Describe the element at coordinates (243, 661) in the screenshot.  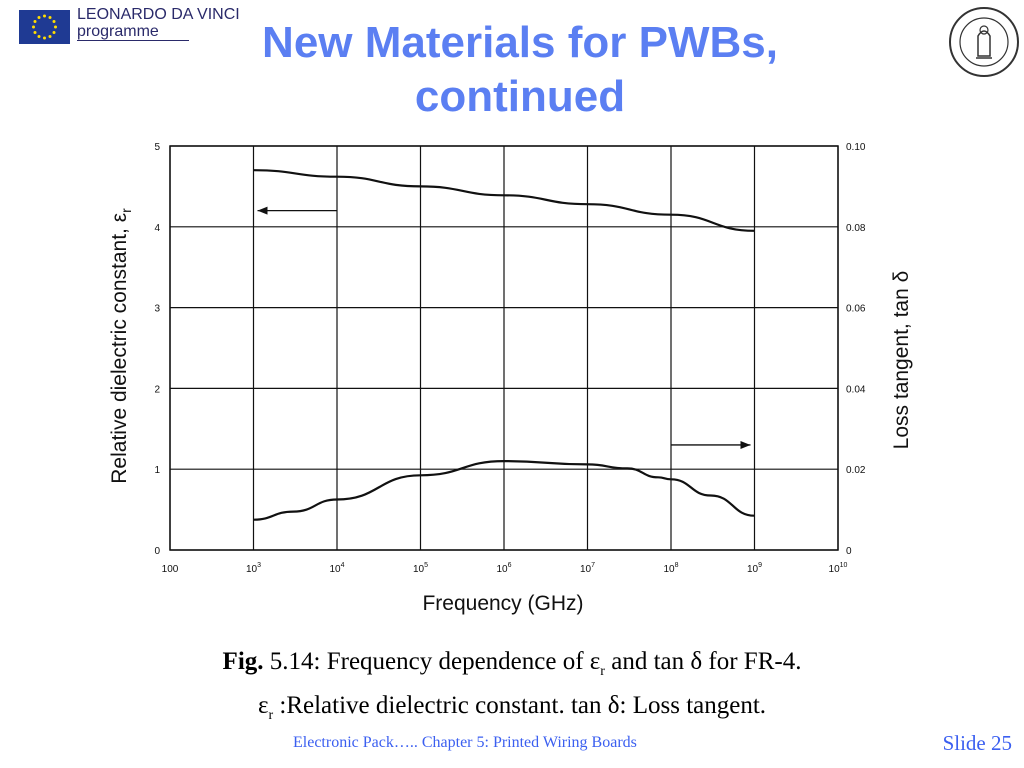
I see `fig-label: Fig.` at that location.